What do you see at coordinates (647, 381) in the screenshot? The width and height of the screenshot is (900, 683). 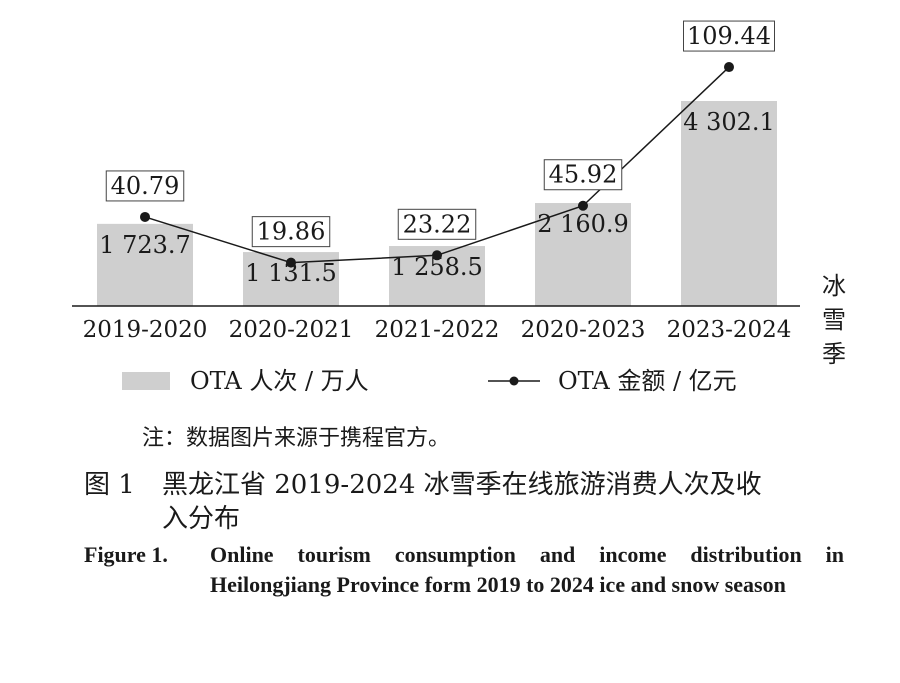 I see `legend-label-line: OTA 金额 / 亿元` at bounding box center [647, 381].